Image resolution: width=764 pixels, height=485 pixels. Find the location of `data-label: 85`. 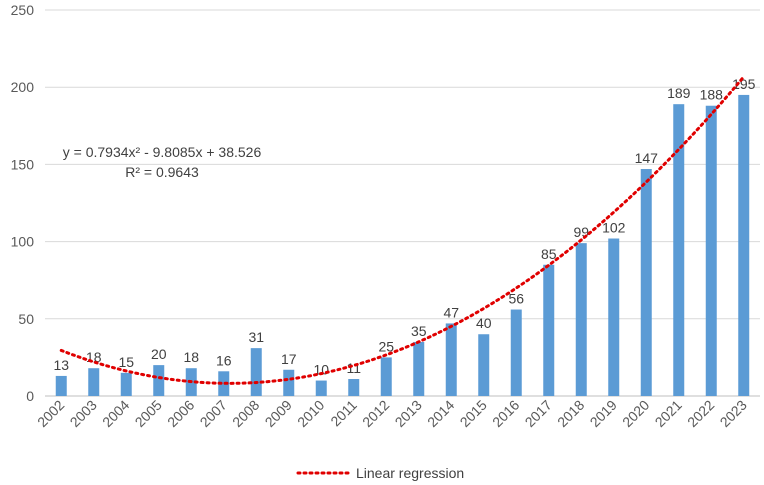

data-label: 85 is located at coordinates (549, 254).